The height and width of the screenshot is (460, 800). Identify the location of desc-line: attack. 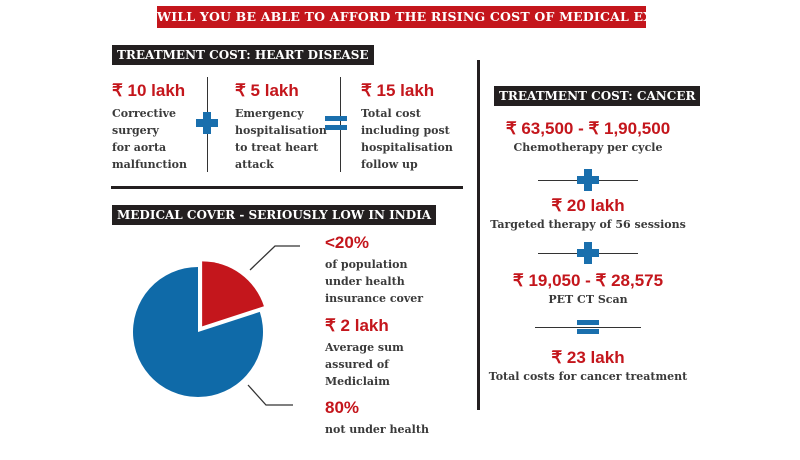
(254, 164).